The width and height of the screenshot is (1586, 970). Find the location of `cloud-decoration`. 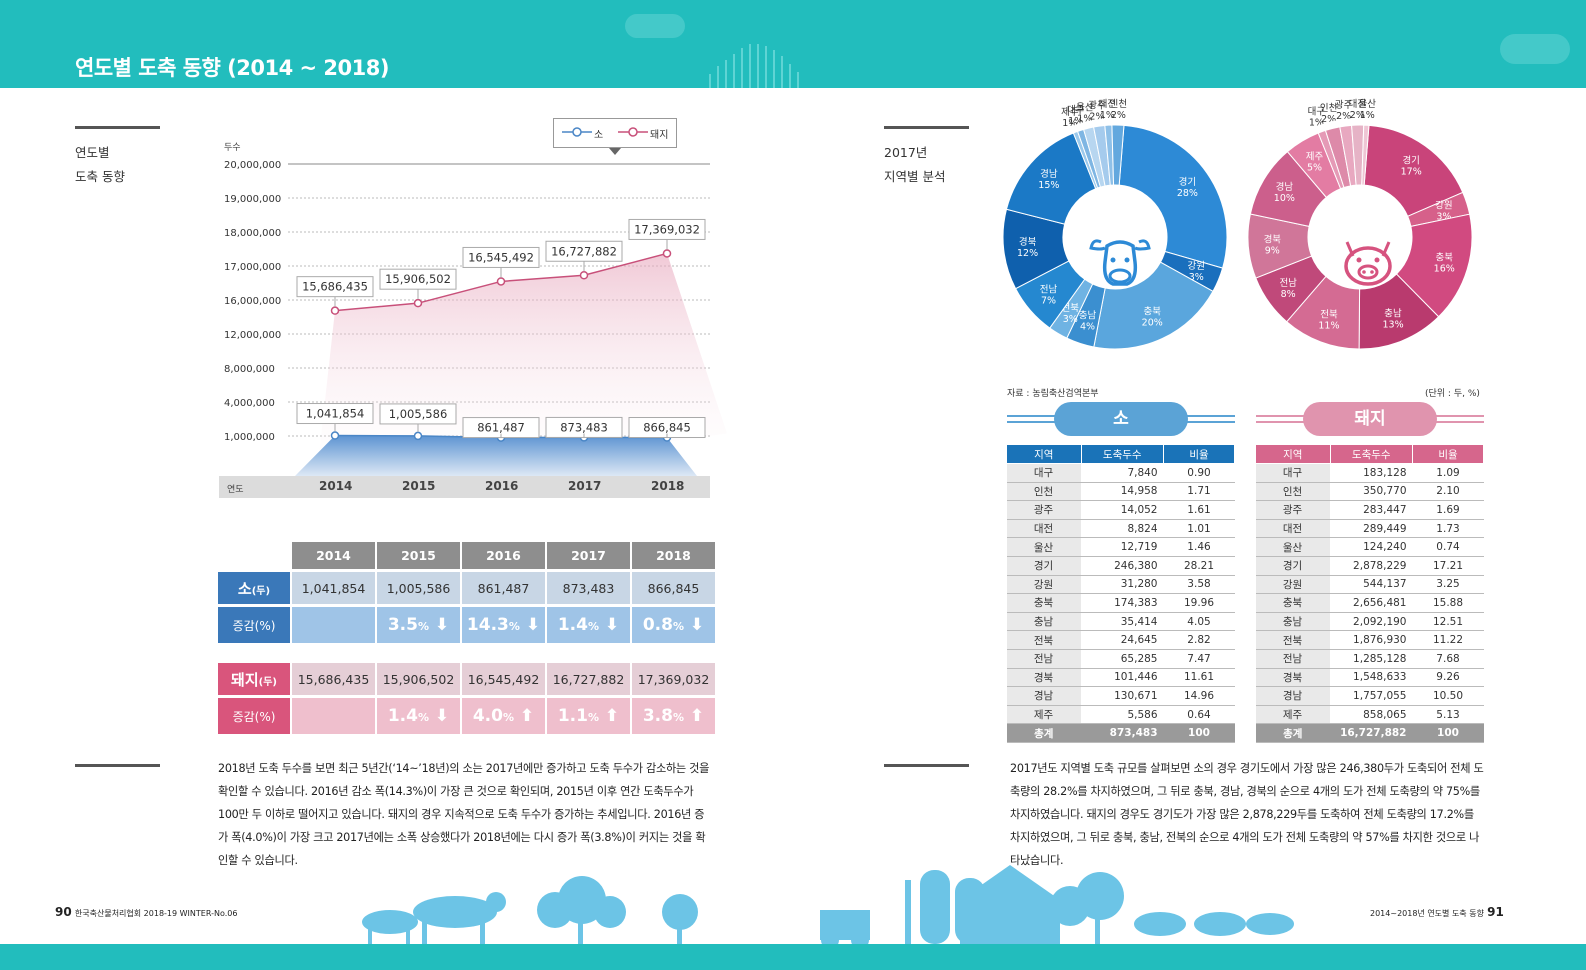

cloud-decoration is located at coordinates (655, 26).